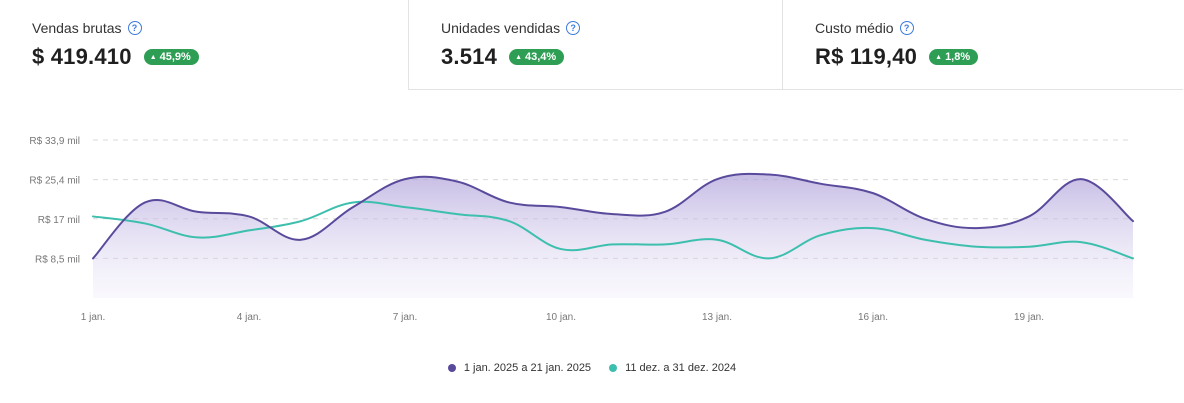 The image size is (1184, 403). Describe the element at coordinates (873, 317) in the screenshot. I see `x-tick-label: 16 jan.` at that location.